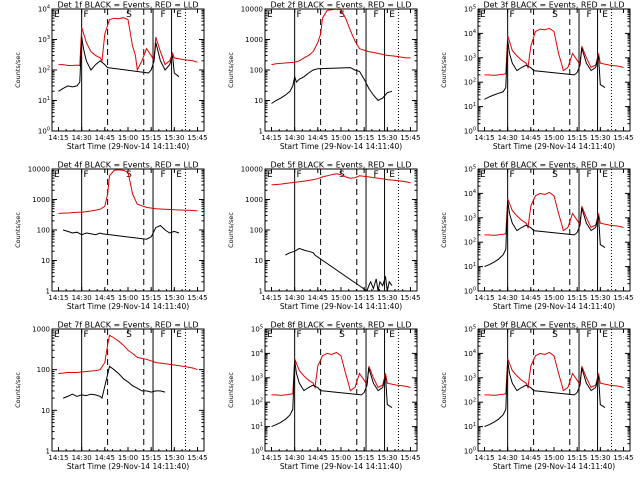  Describe the element at coordinates (553, 325) in the screenshot. I see `chart-title: Det 9f BLACK = Events, RED = LLD` at that location.